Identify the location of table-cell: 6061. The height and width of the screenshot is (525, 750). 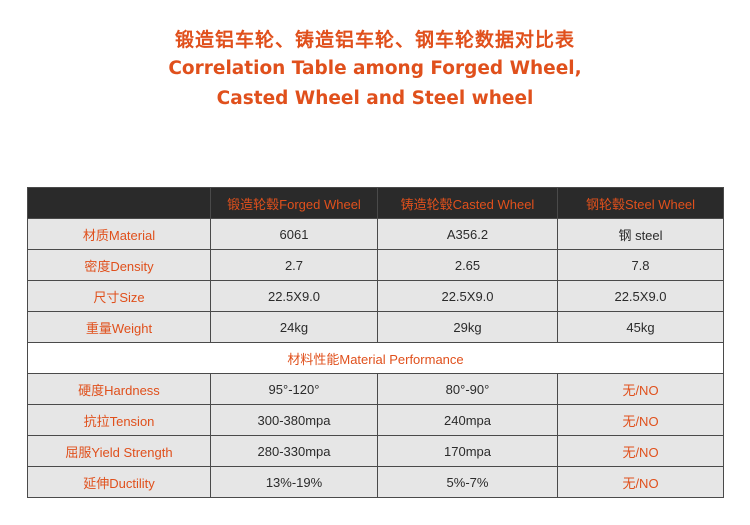
(294, 234).